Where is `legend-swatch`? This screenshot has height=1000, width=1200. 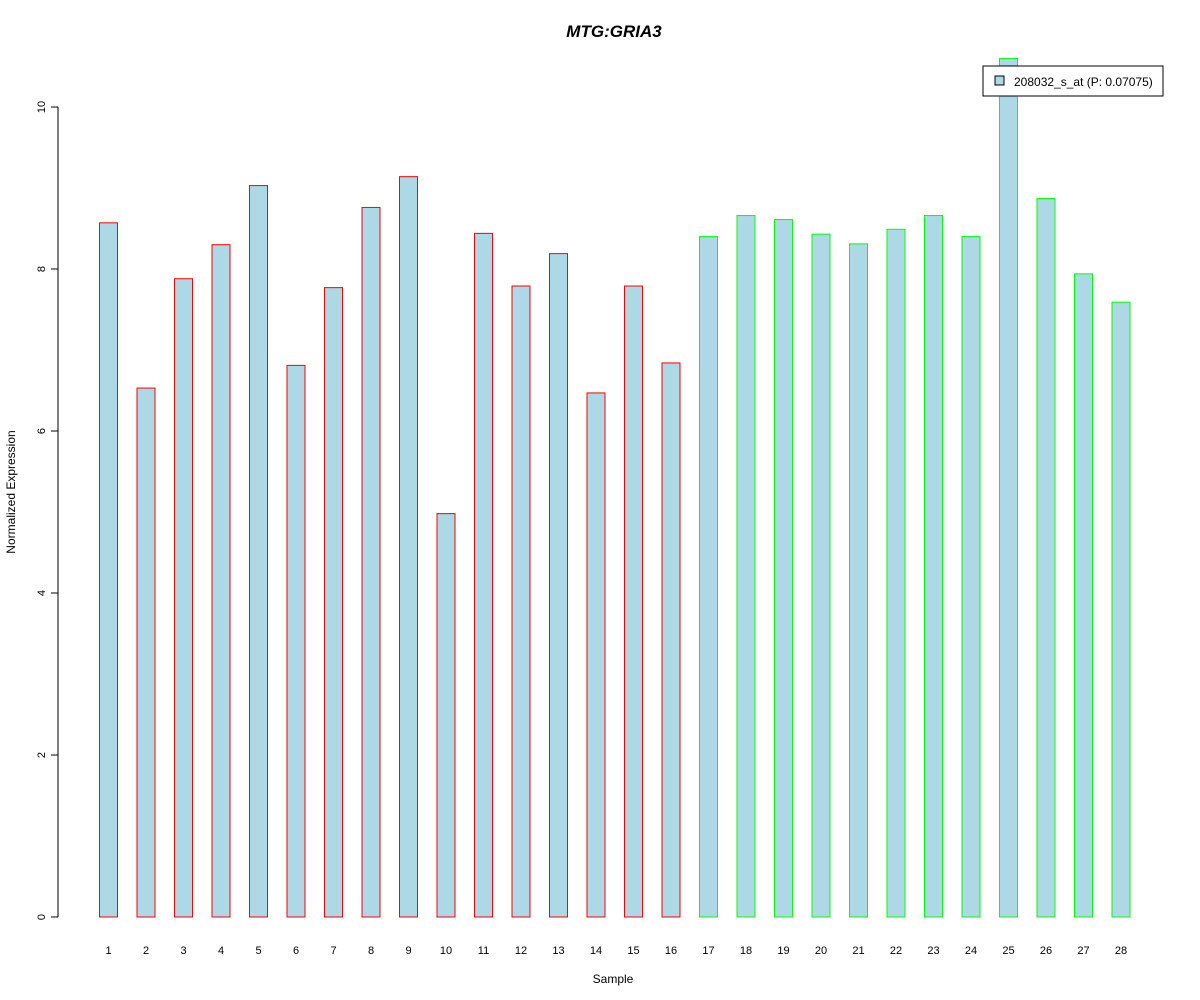 legend-swatch is located at coordinates (999, 80).